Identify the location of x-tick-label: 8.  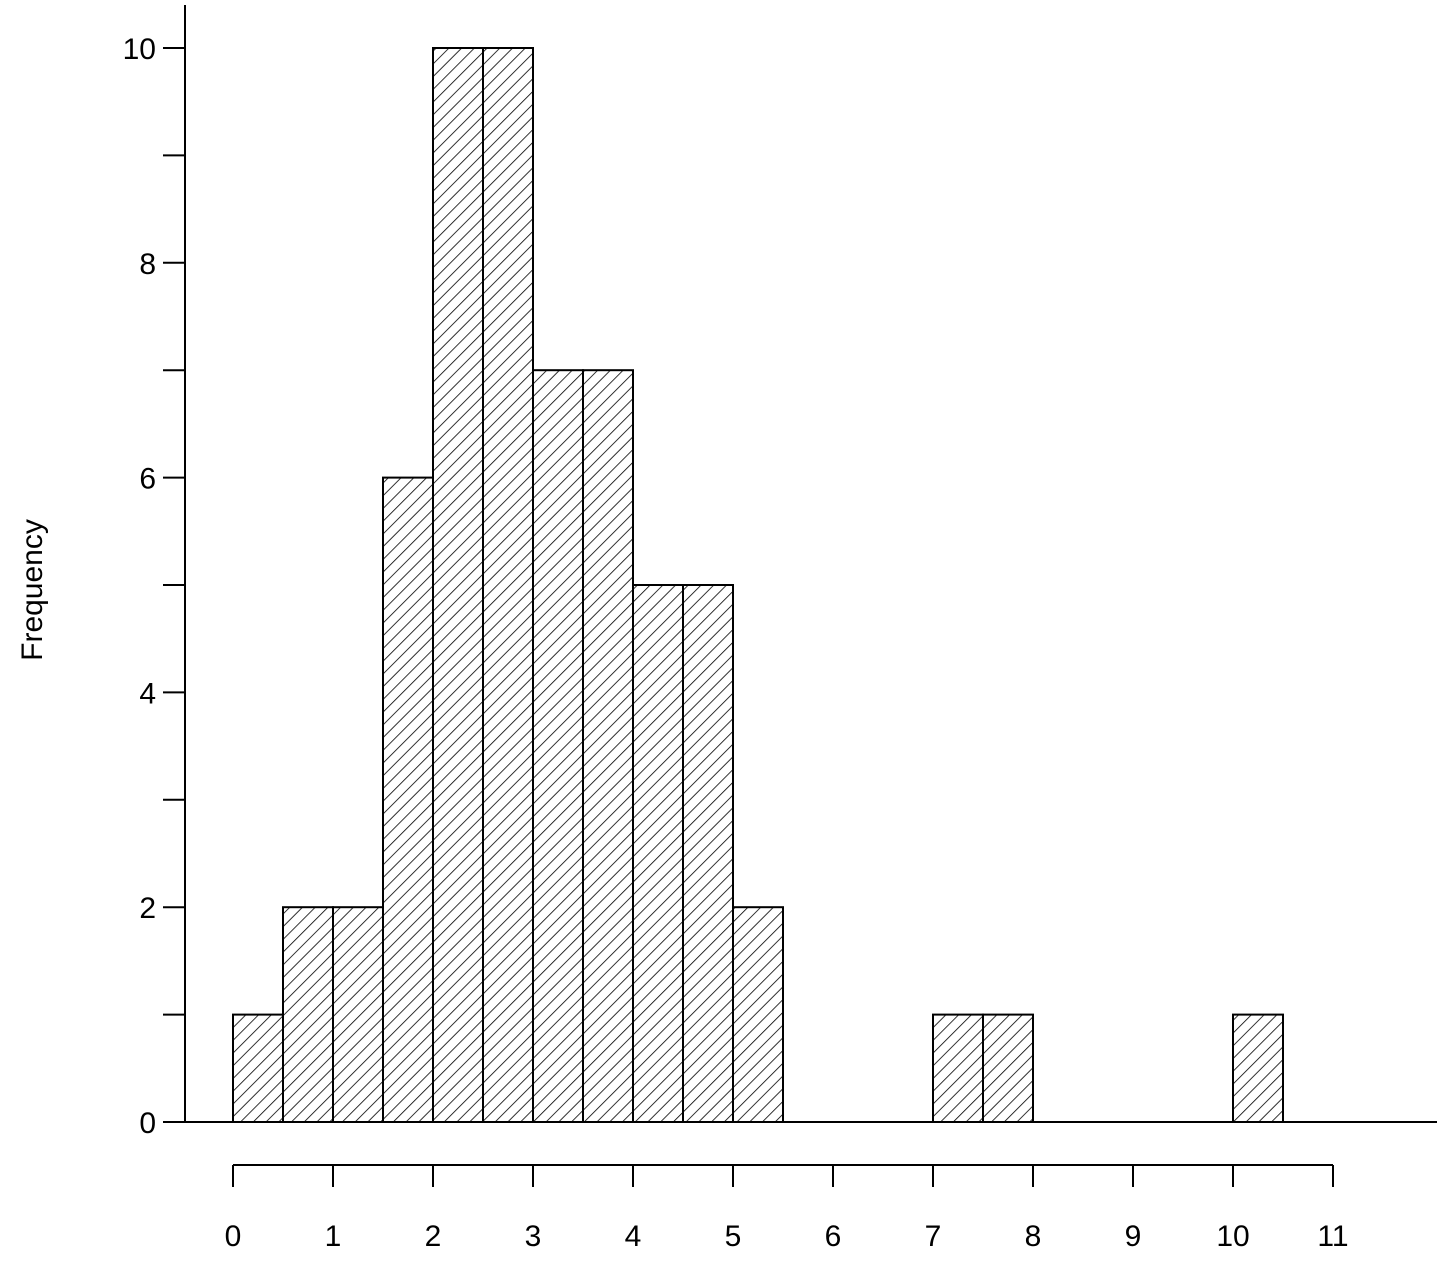
(1033, 1236).